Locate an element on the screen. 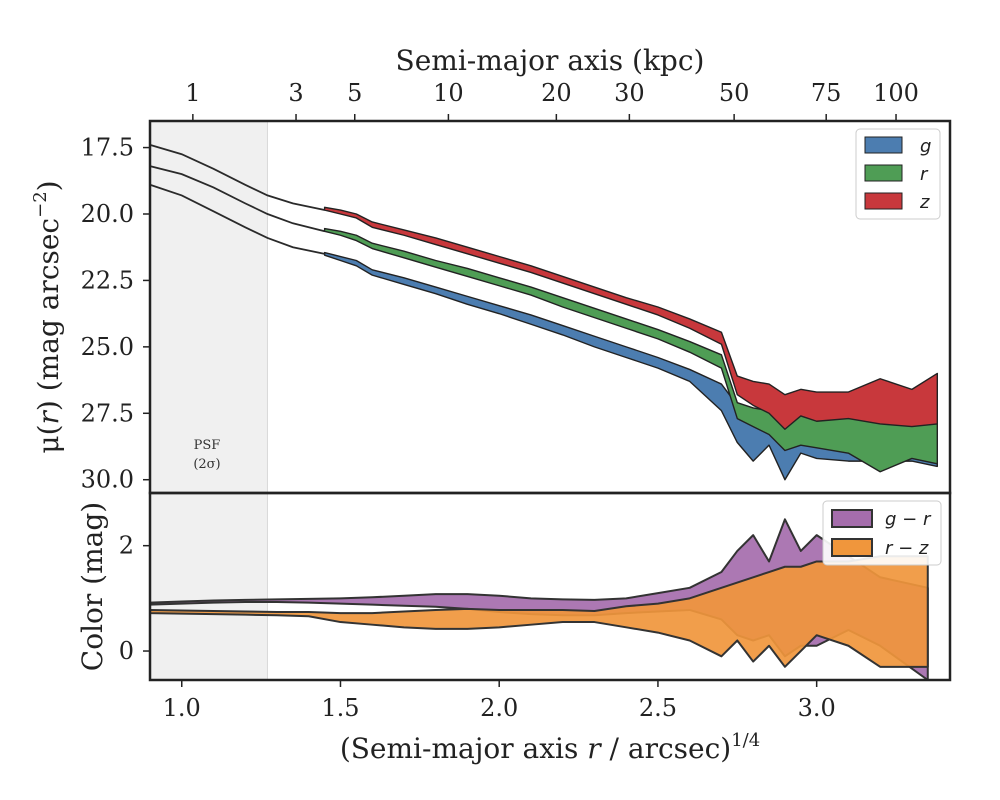 Image resolution: width=1000 pixels, height=800 pixels. top-x-tick-label: 5 is located at coordinates (354, 93).